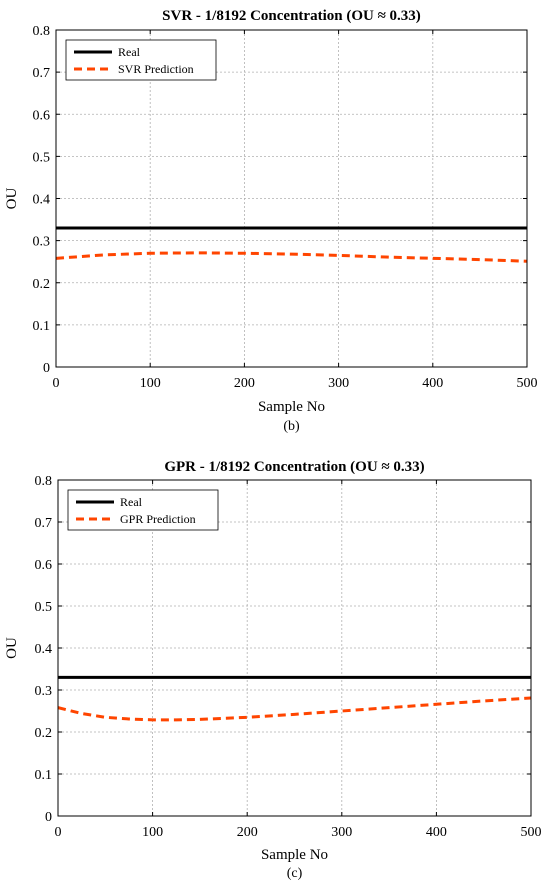  I want to click on panel-caption: (c), so click(295, 873).